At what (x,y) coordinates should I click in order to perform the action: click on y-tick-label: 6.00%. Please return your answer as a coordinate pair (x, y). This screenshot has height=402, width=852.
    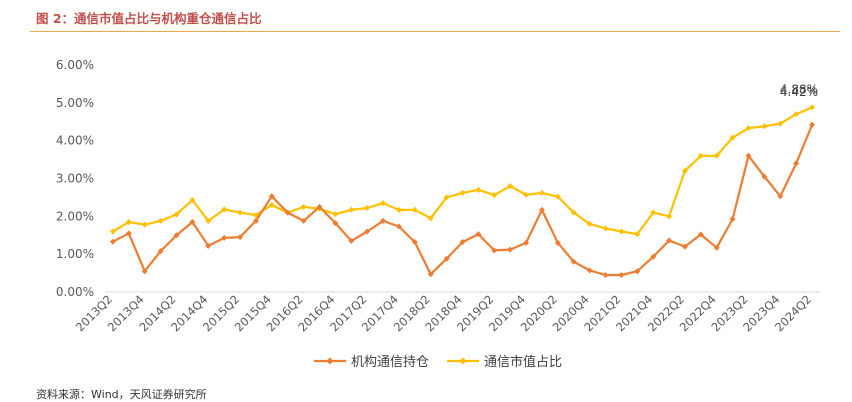
    Looking at the image, I should click on (75, 65).